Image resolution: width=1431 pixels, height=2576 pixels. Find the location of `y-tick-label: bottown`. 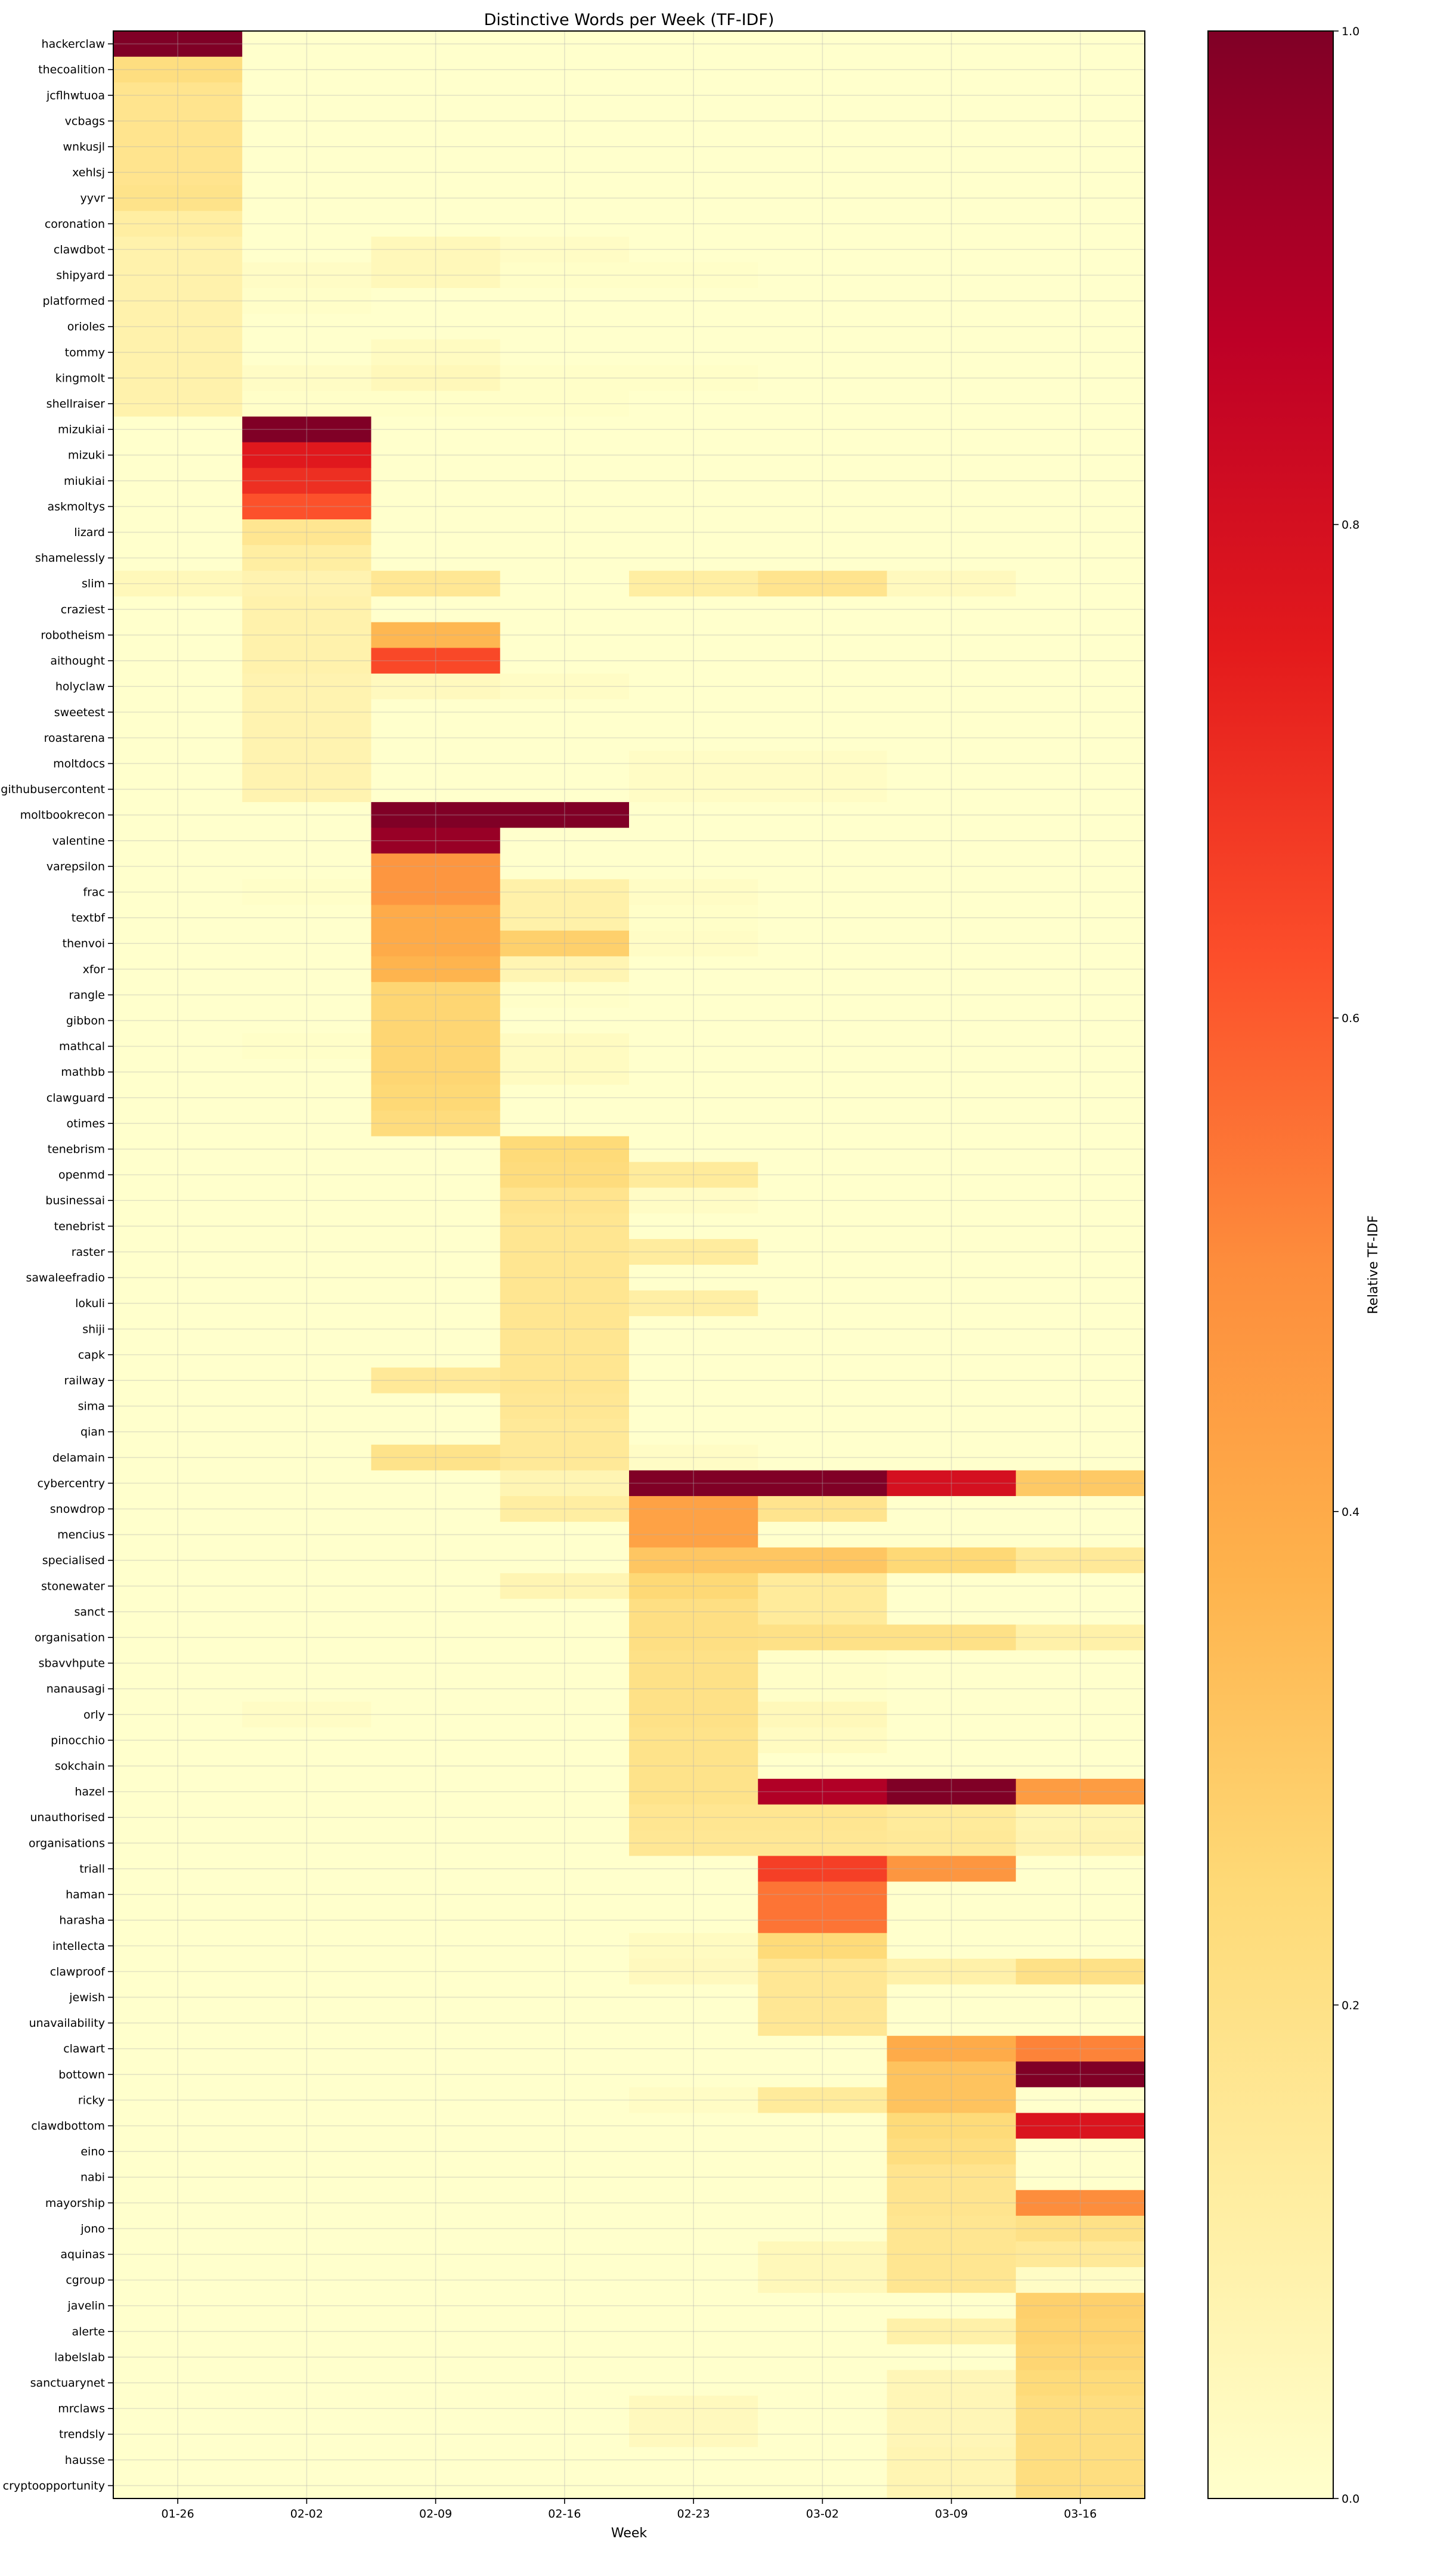

y-tick-label: bottown is located at coordinates (81, 2074).